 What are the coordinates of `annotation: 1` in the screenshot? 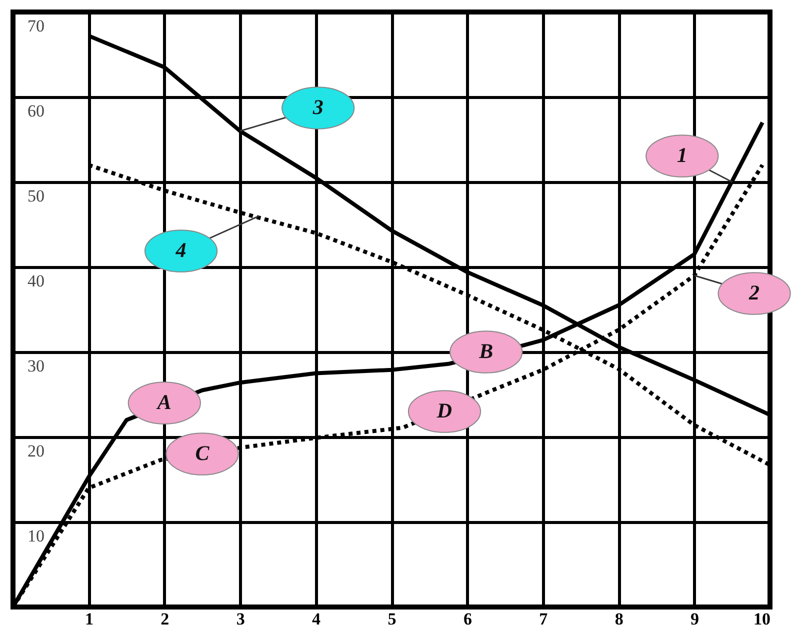 It's located at (682, 155).